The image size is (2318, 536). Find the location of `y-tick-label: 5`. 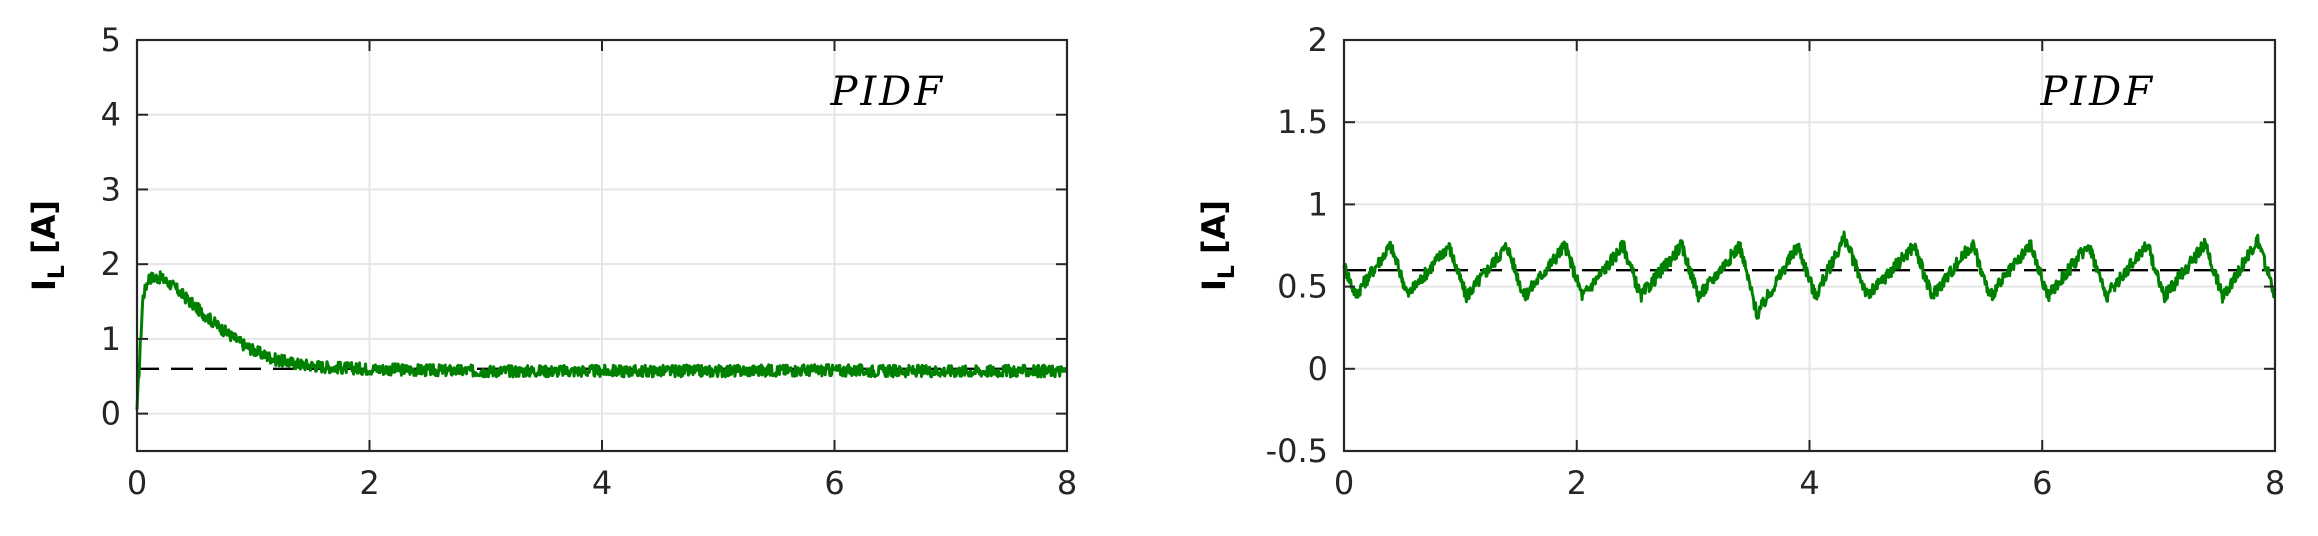

y-tick-label: 5 is located at coordinates (111, 40).